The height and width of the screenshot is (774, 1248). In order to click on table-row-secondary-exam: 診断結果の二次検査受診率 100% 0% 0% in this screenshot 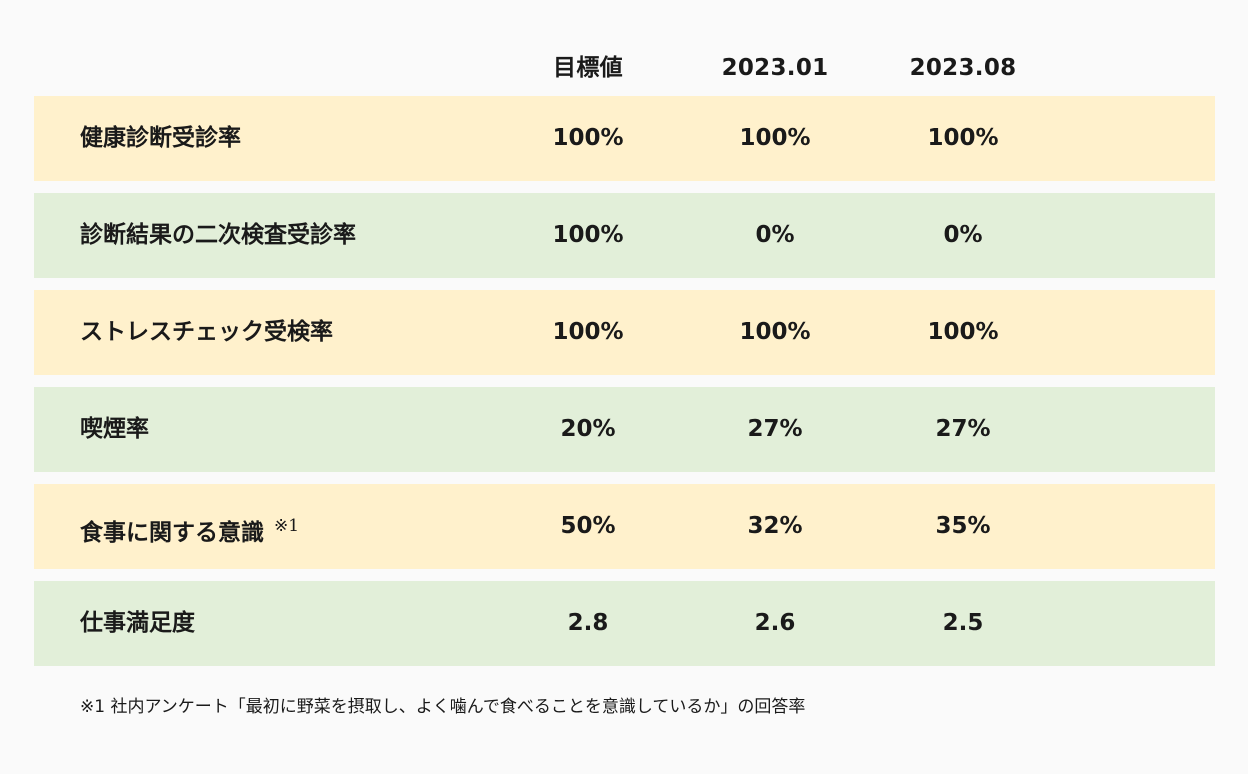, I will do `click(624, 235)`.